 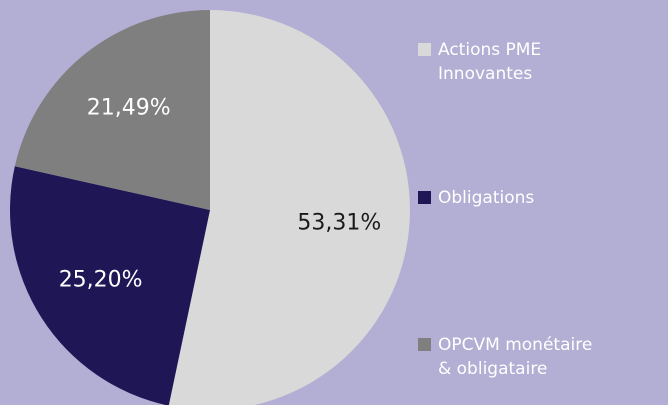 I want to click on legend-entry: OPCVM monétaire & obligataire, so click(x=538, y=357).